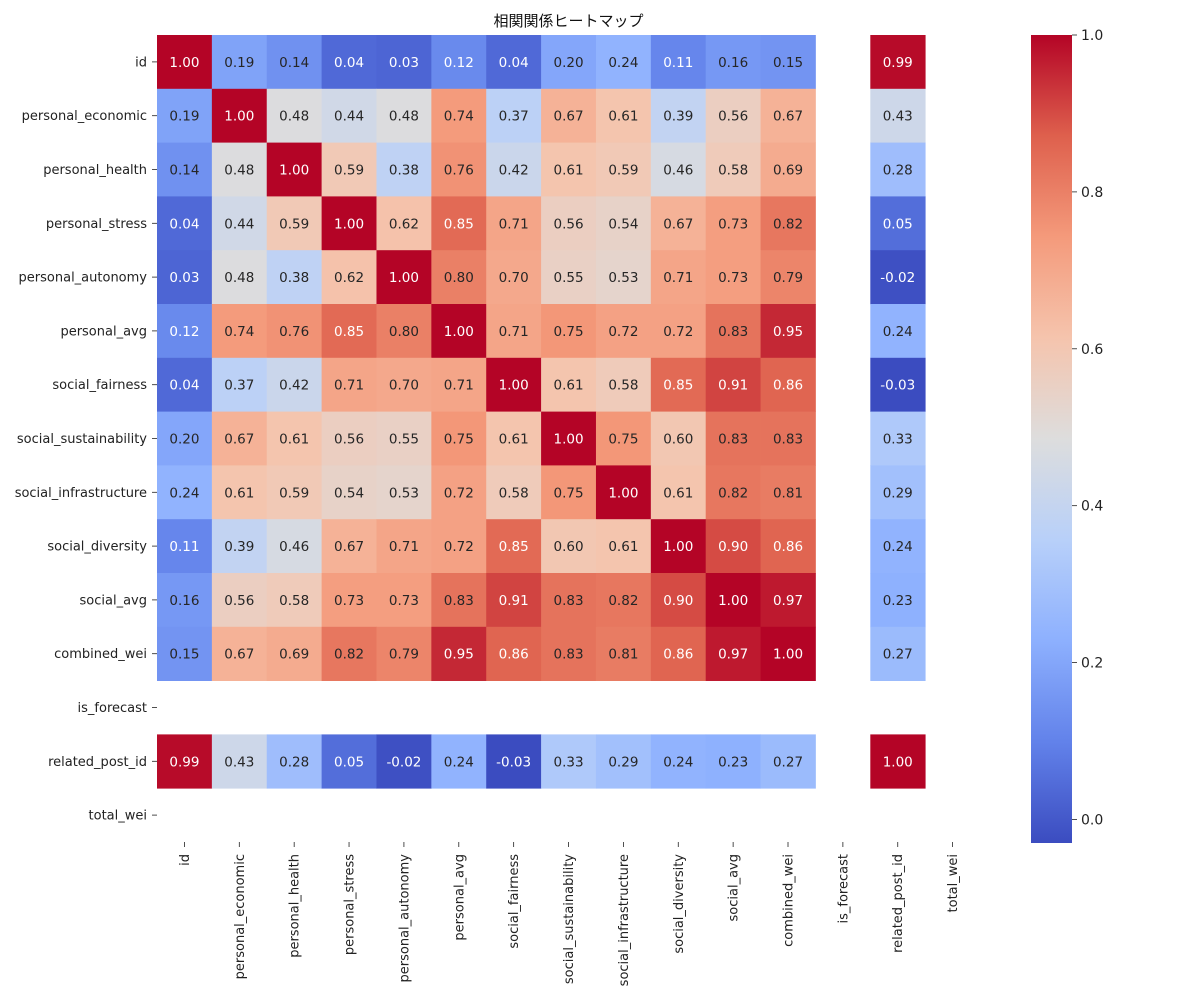  I want to click on column-label: social_avg, so click(734, 887).